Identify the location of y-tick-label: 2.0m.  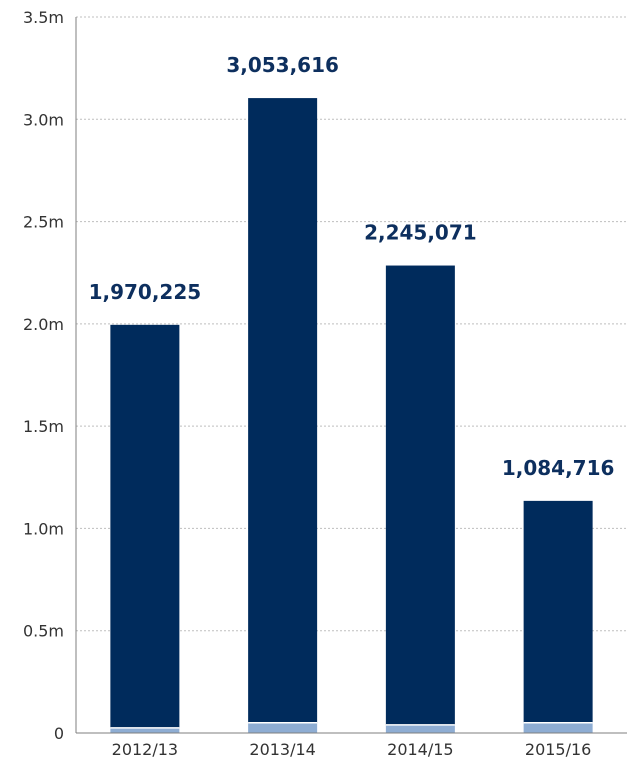
(43, 324).